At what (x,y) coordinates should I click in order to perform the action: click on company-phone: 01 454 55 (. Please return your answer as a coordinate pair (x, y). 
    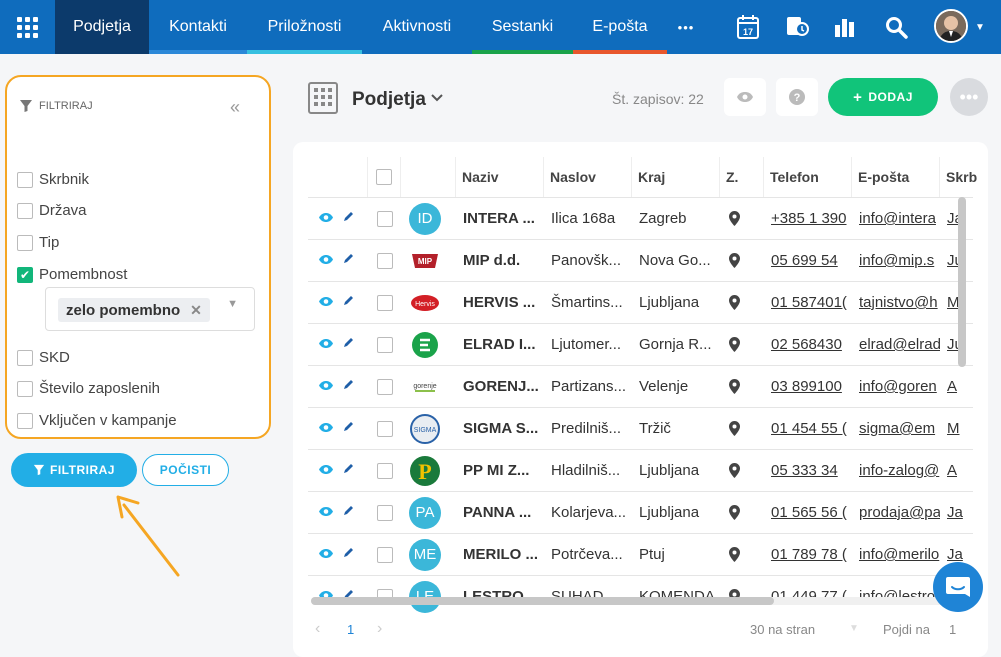
    Looking at the image, I should click on (809, 428).